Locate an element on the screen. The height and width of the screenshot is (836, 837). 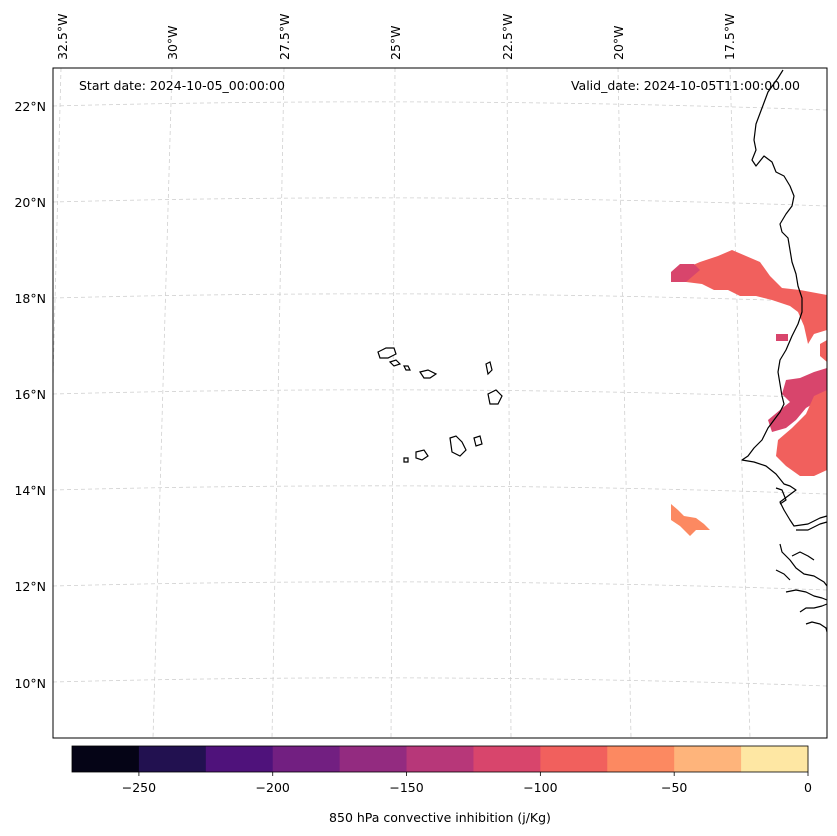
lat-label-14n: 14°N is located at coordinates (30, 490).